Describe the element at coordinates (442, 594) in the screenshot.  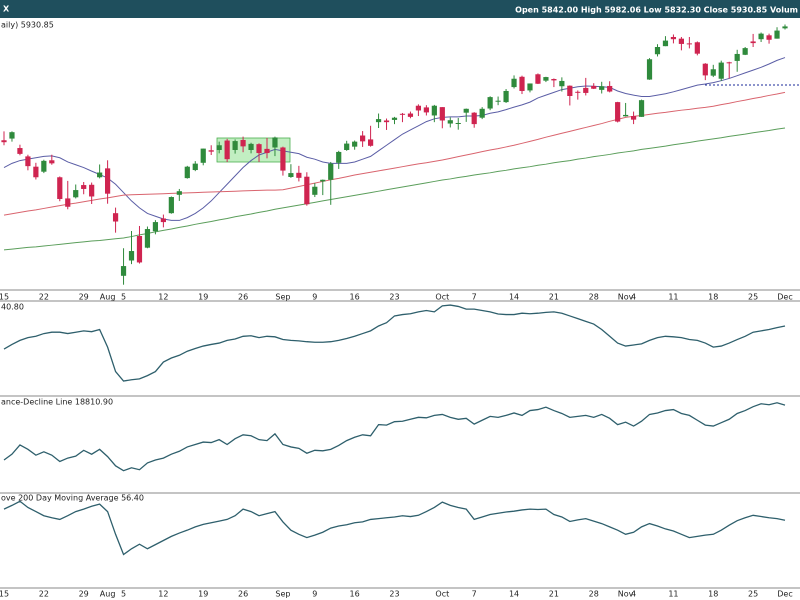
I see `x-tick-label: Oct` at that location.